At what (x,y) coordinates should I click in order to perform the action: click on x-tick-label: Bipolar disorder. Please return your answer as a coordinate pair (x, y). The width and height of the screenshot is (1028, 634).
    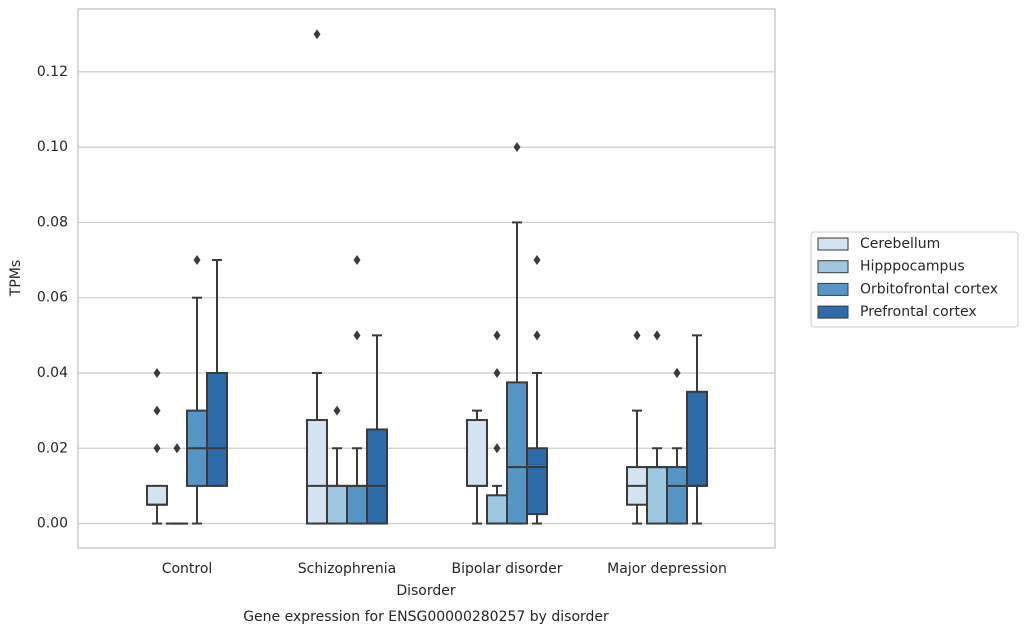
    Looking at the image, I should click on (506, 569).